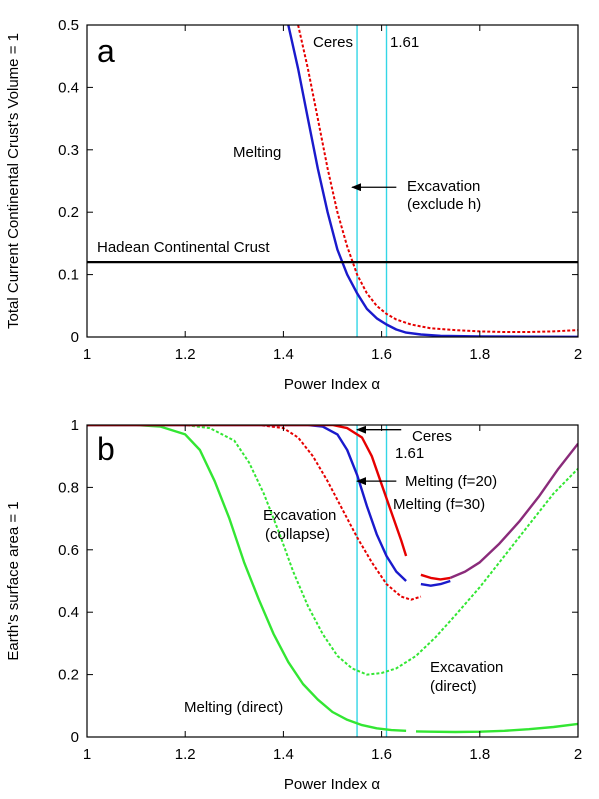 Image resolution: width=599 pixels, height=799 pixels. What do you see at coordinates (185, 354) in the screenshot?
I see `panel-a-x-tick-label: 1.2` at bounding box center [185, 354].